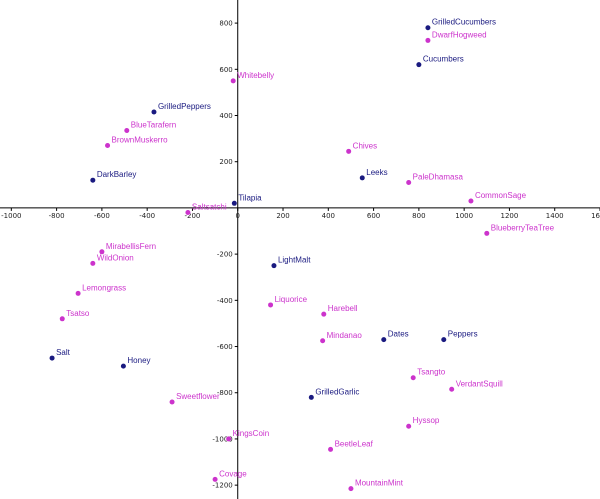  Describe the element at coordinates (184, 106) in the screenshot. I see `point-label: GrilledPeppers` at that location.